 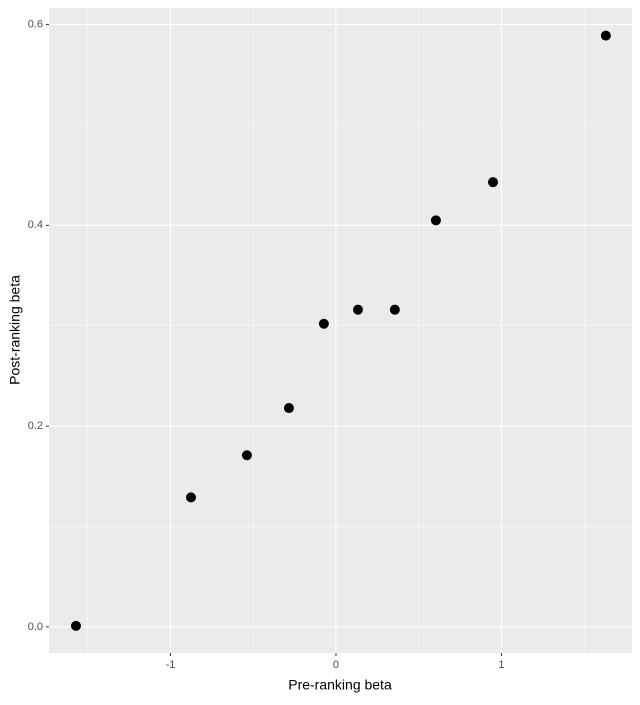 What do you see at coordinates (35, 426) in the screenshot?
I see `y-tick-label: 0.2` at bounding box center [35, 426].